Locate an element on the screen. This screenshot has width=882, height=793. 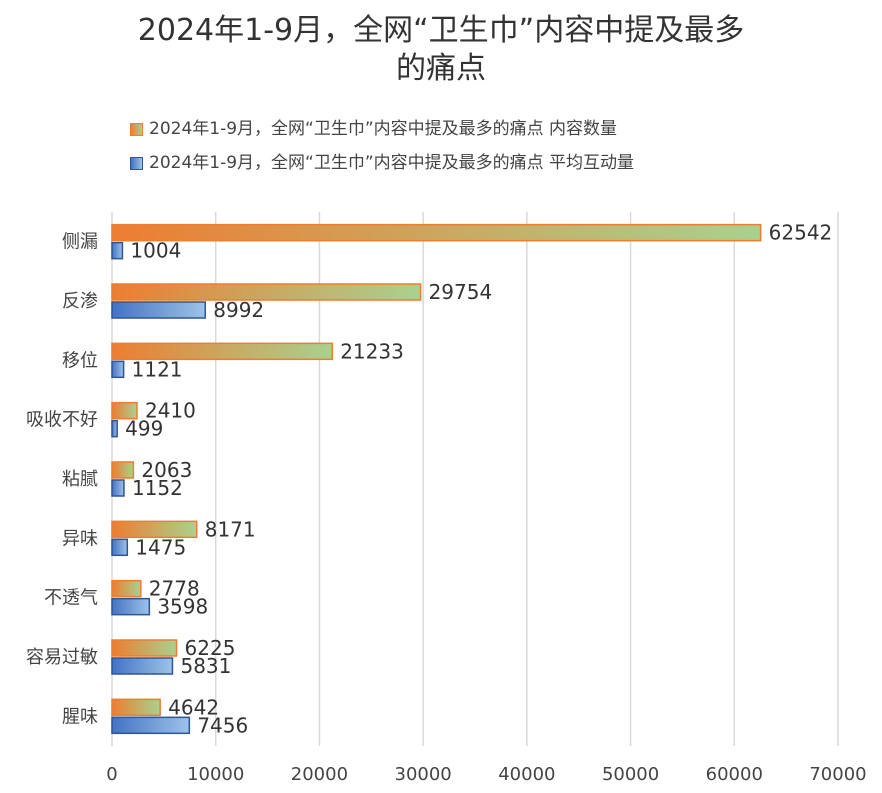
x-tick-label-6: 60000 is located at coordinates (734, 774).